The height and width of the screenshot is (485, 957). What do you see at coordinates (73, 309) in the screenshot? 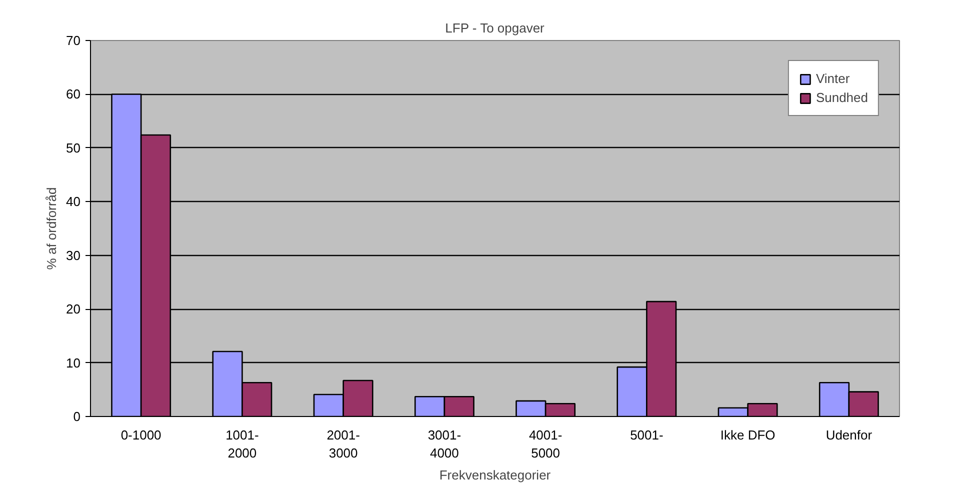
I see `y-tick-label: 20` at bounding box center [73, 309].